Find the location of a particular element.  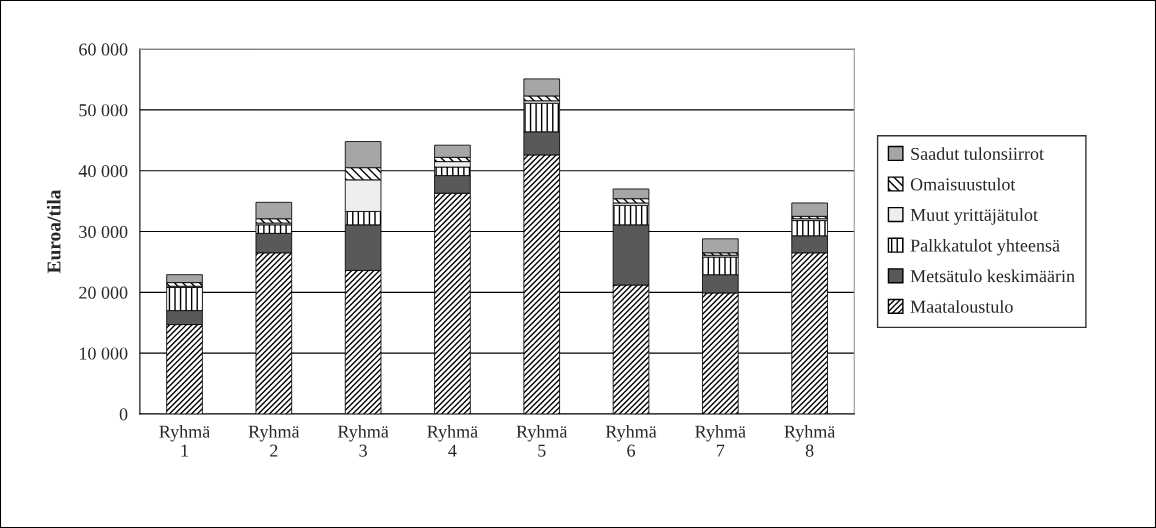

y-tick-label: 50 000 is located at coordinates (103, 110).